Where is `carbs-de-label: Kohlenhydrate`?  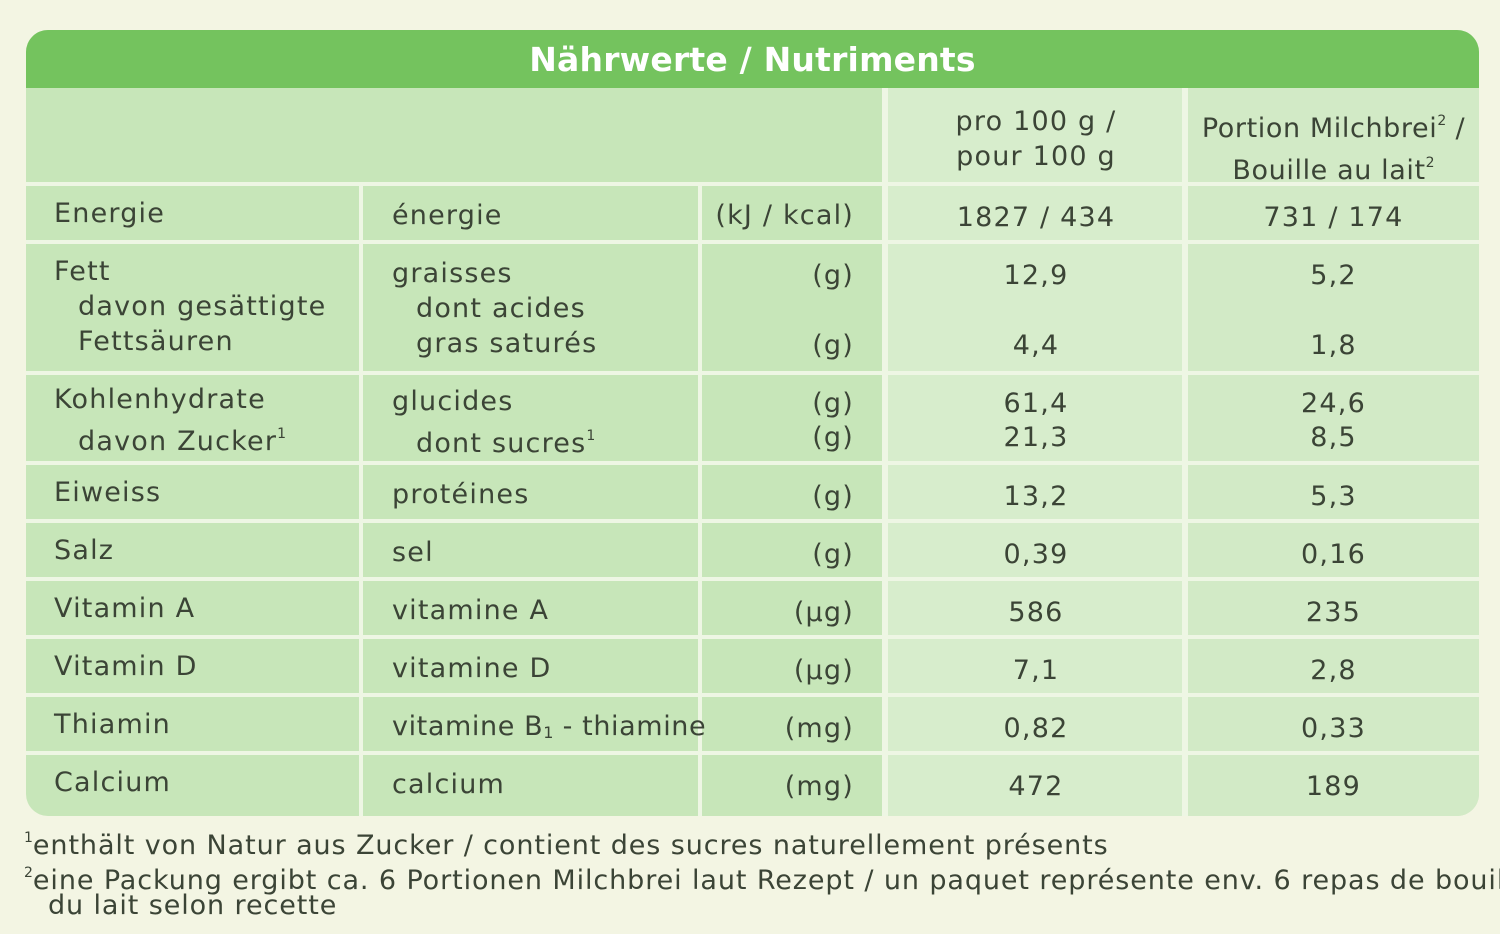 carbs-de-label: Kohlenhydrate is located at coordinates (160, 399).